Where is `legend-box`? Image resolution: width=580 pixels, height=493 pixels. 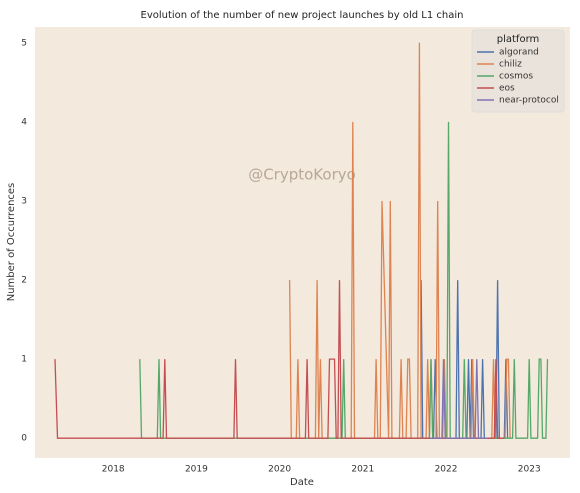
legend-box is located at coordinates (518, 71).